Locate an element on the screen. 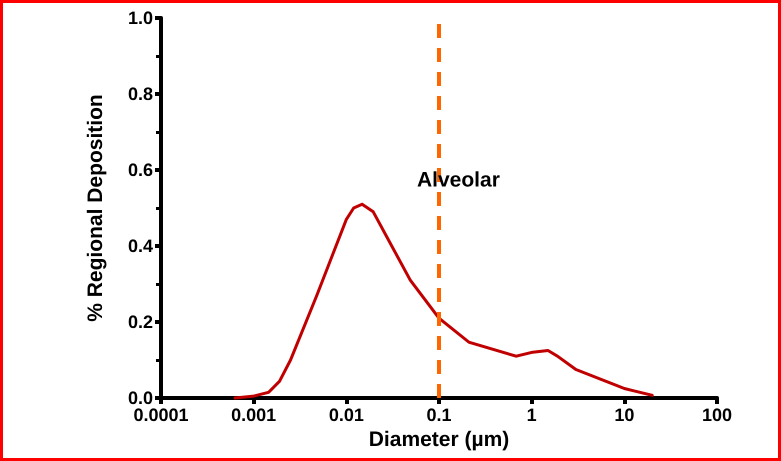 The width and height of the screenshot is (781, 461). ref-line-label: Alveolar is located at coordinates (458, 180).